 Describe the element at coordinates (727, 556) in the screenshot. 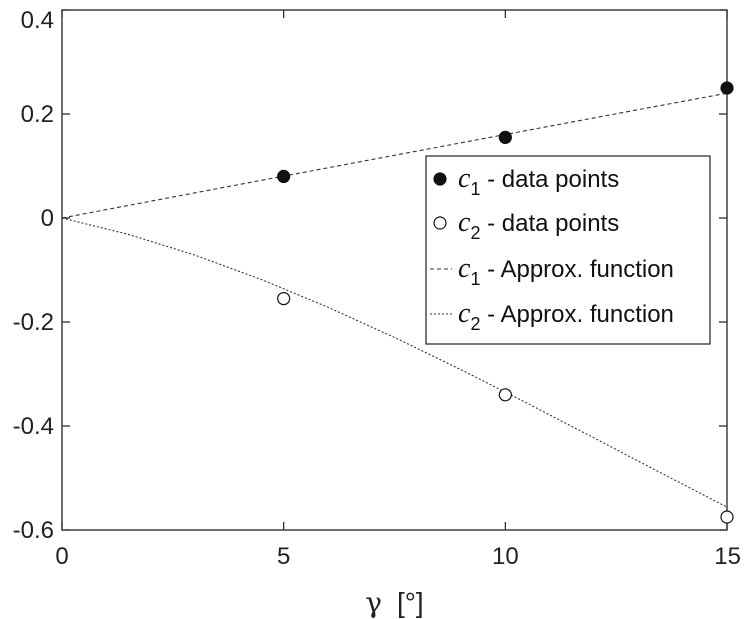

I see `x-tick-label: 15` at that location.